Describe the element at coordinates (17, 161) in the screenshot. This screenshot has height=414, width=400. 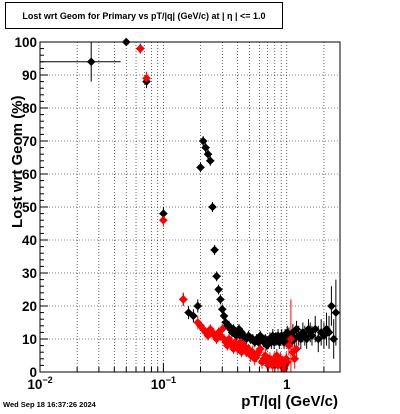
I see `y-axis-label: Lost wrt Geom (%)` at that location.